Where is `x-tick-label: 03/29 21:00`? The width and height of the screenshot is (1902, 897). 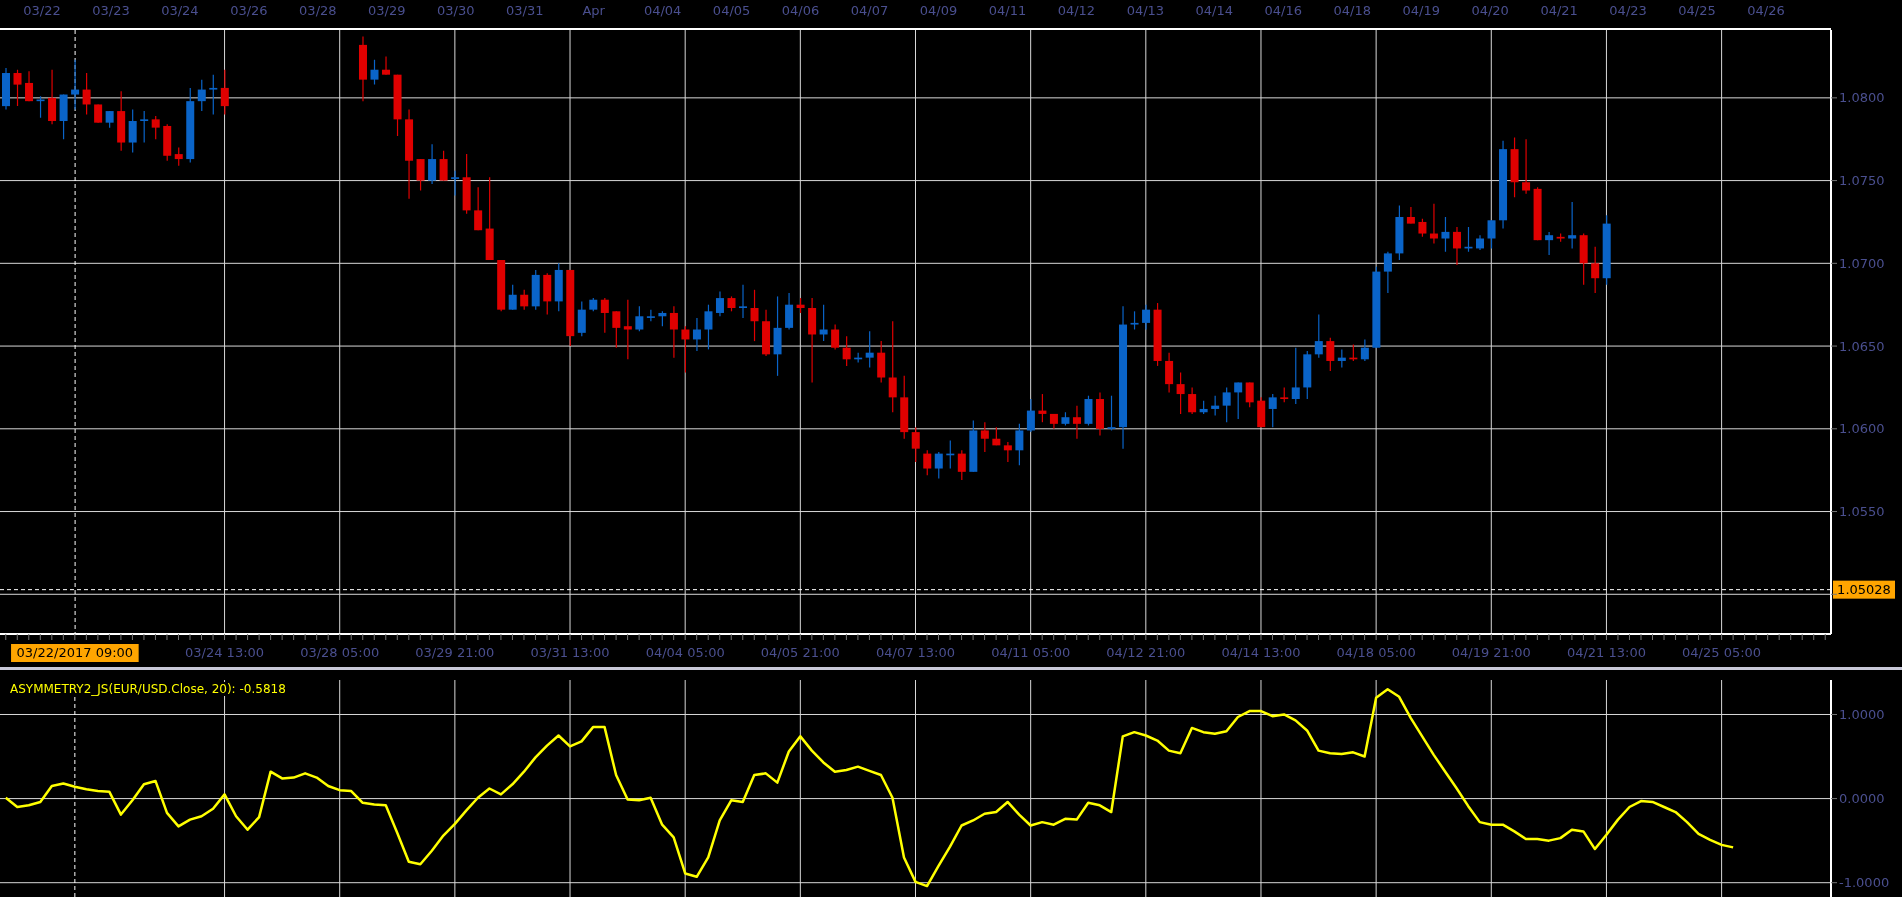
x-tick-label: 03/29 21:00 is located at coordinates (455, 652).